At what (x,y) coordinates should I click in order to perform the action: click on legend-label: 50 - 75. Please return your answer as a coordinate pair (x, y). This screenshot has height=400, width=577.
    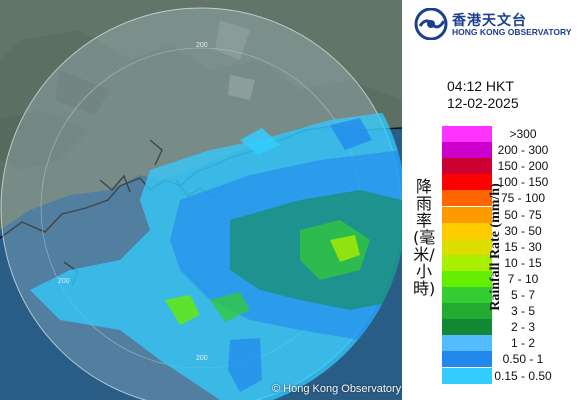
    Looking at the image, I should click on (523, 214).